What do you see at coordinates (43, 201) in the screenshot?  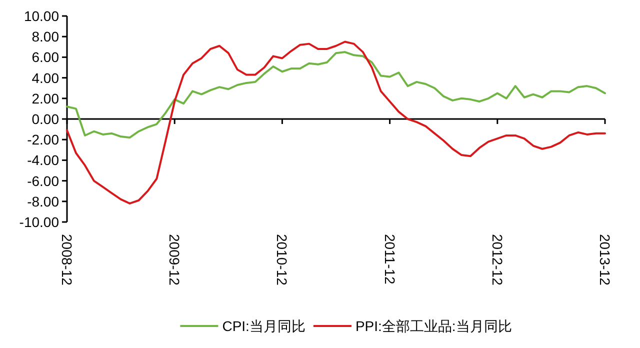 I see `y-tick-label: -8.00` at bounding box center [43, 201].